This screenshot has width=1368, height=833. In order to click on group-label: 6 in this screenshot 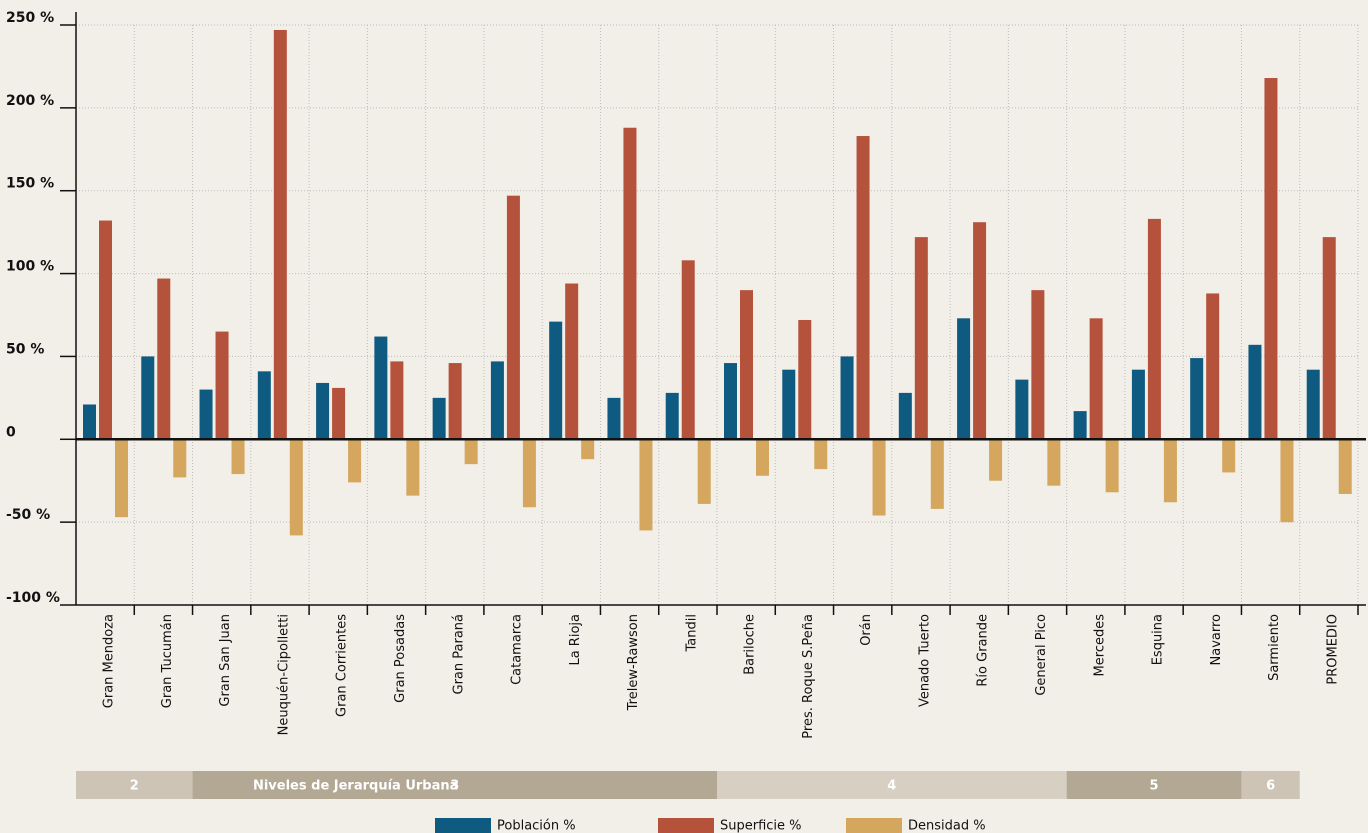, I will do `click(1270, 786)`.